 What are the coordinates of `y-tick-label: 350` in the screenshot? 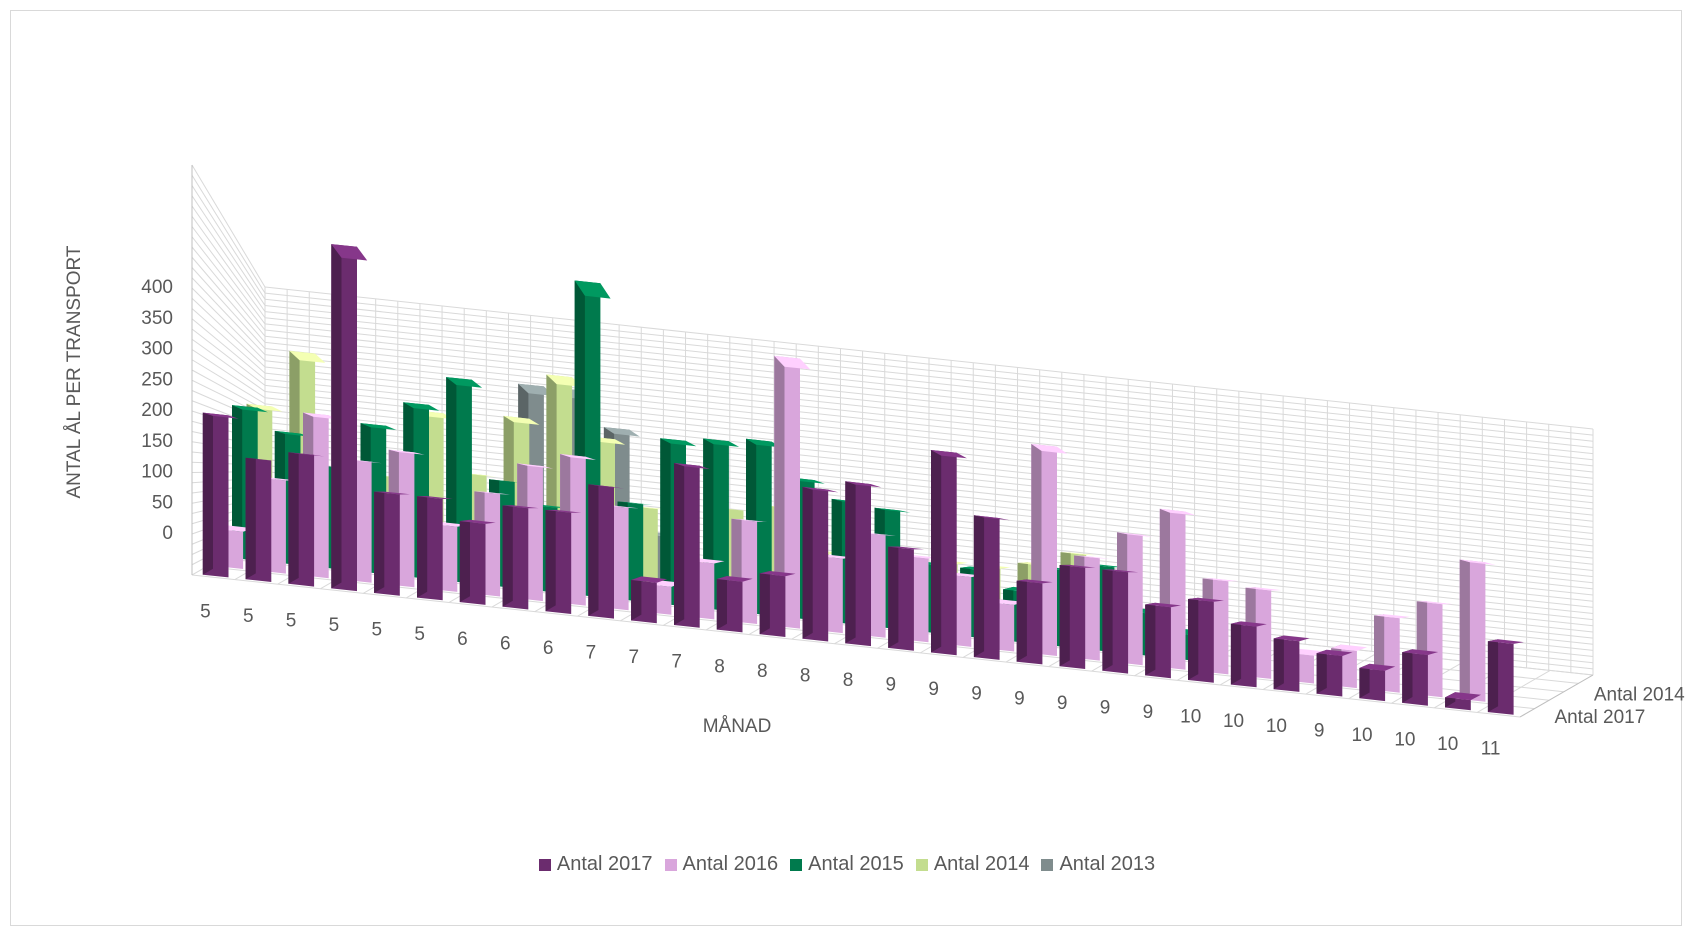 It's located at (157, 318).